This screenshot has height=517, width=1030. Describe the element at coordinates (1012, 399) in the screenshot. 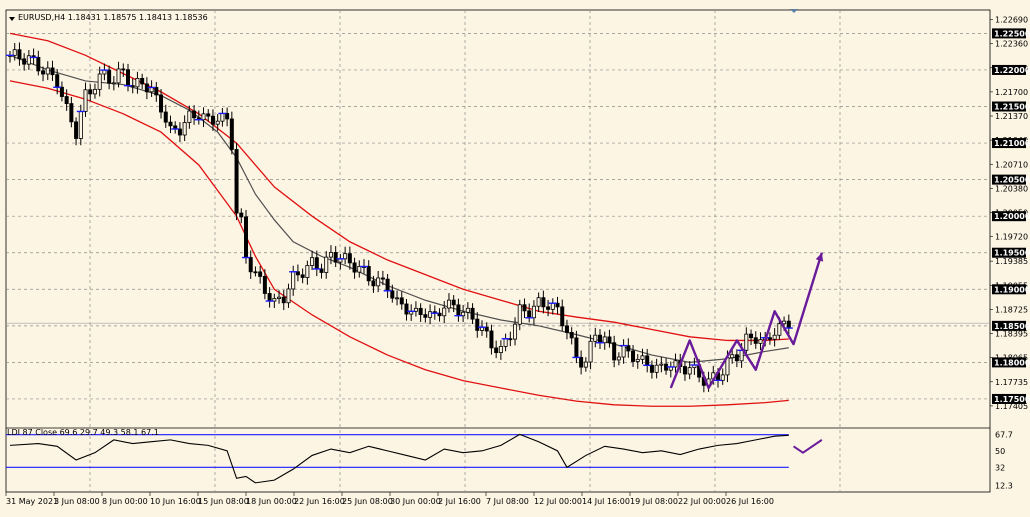

I see `level-badge-label: 1.17500` at that location.